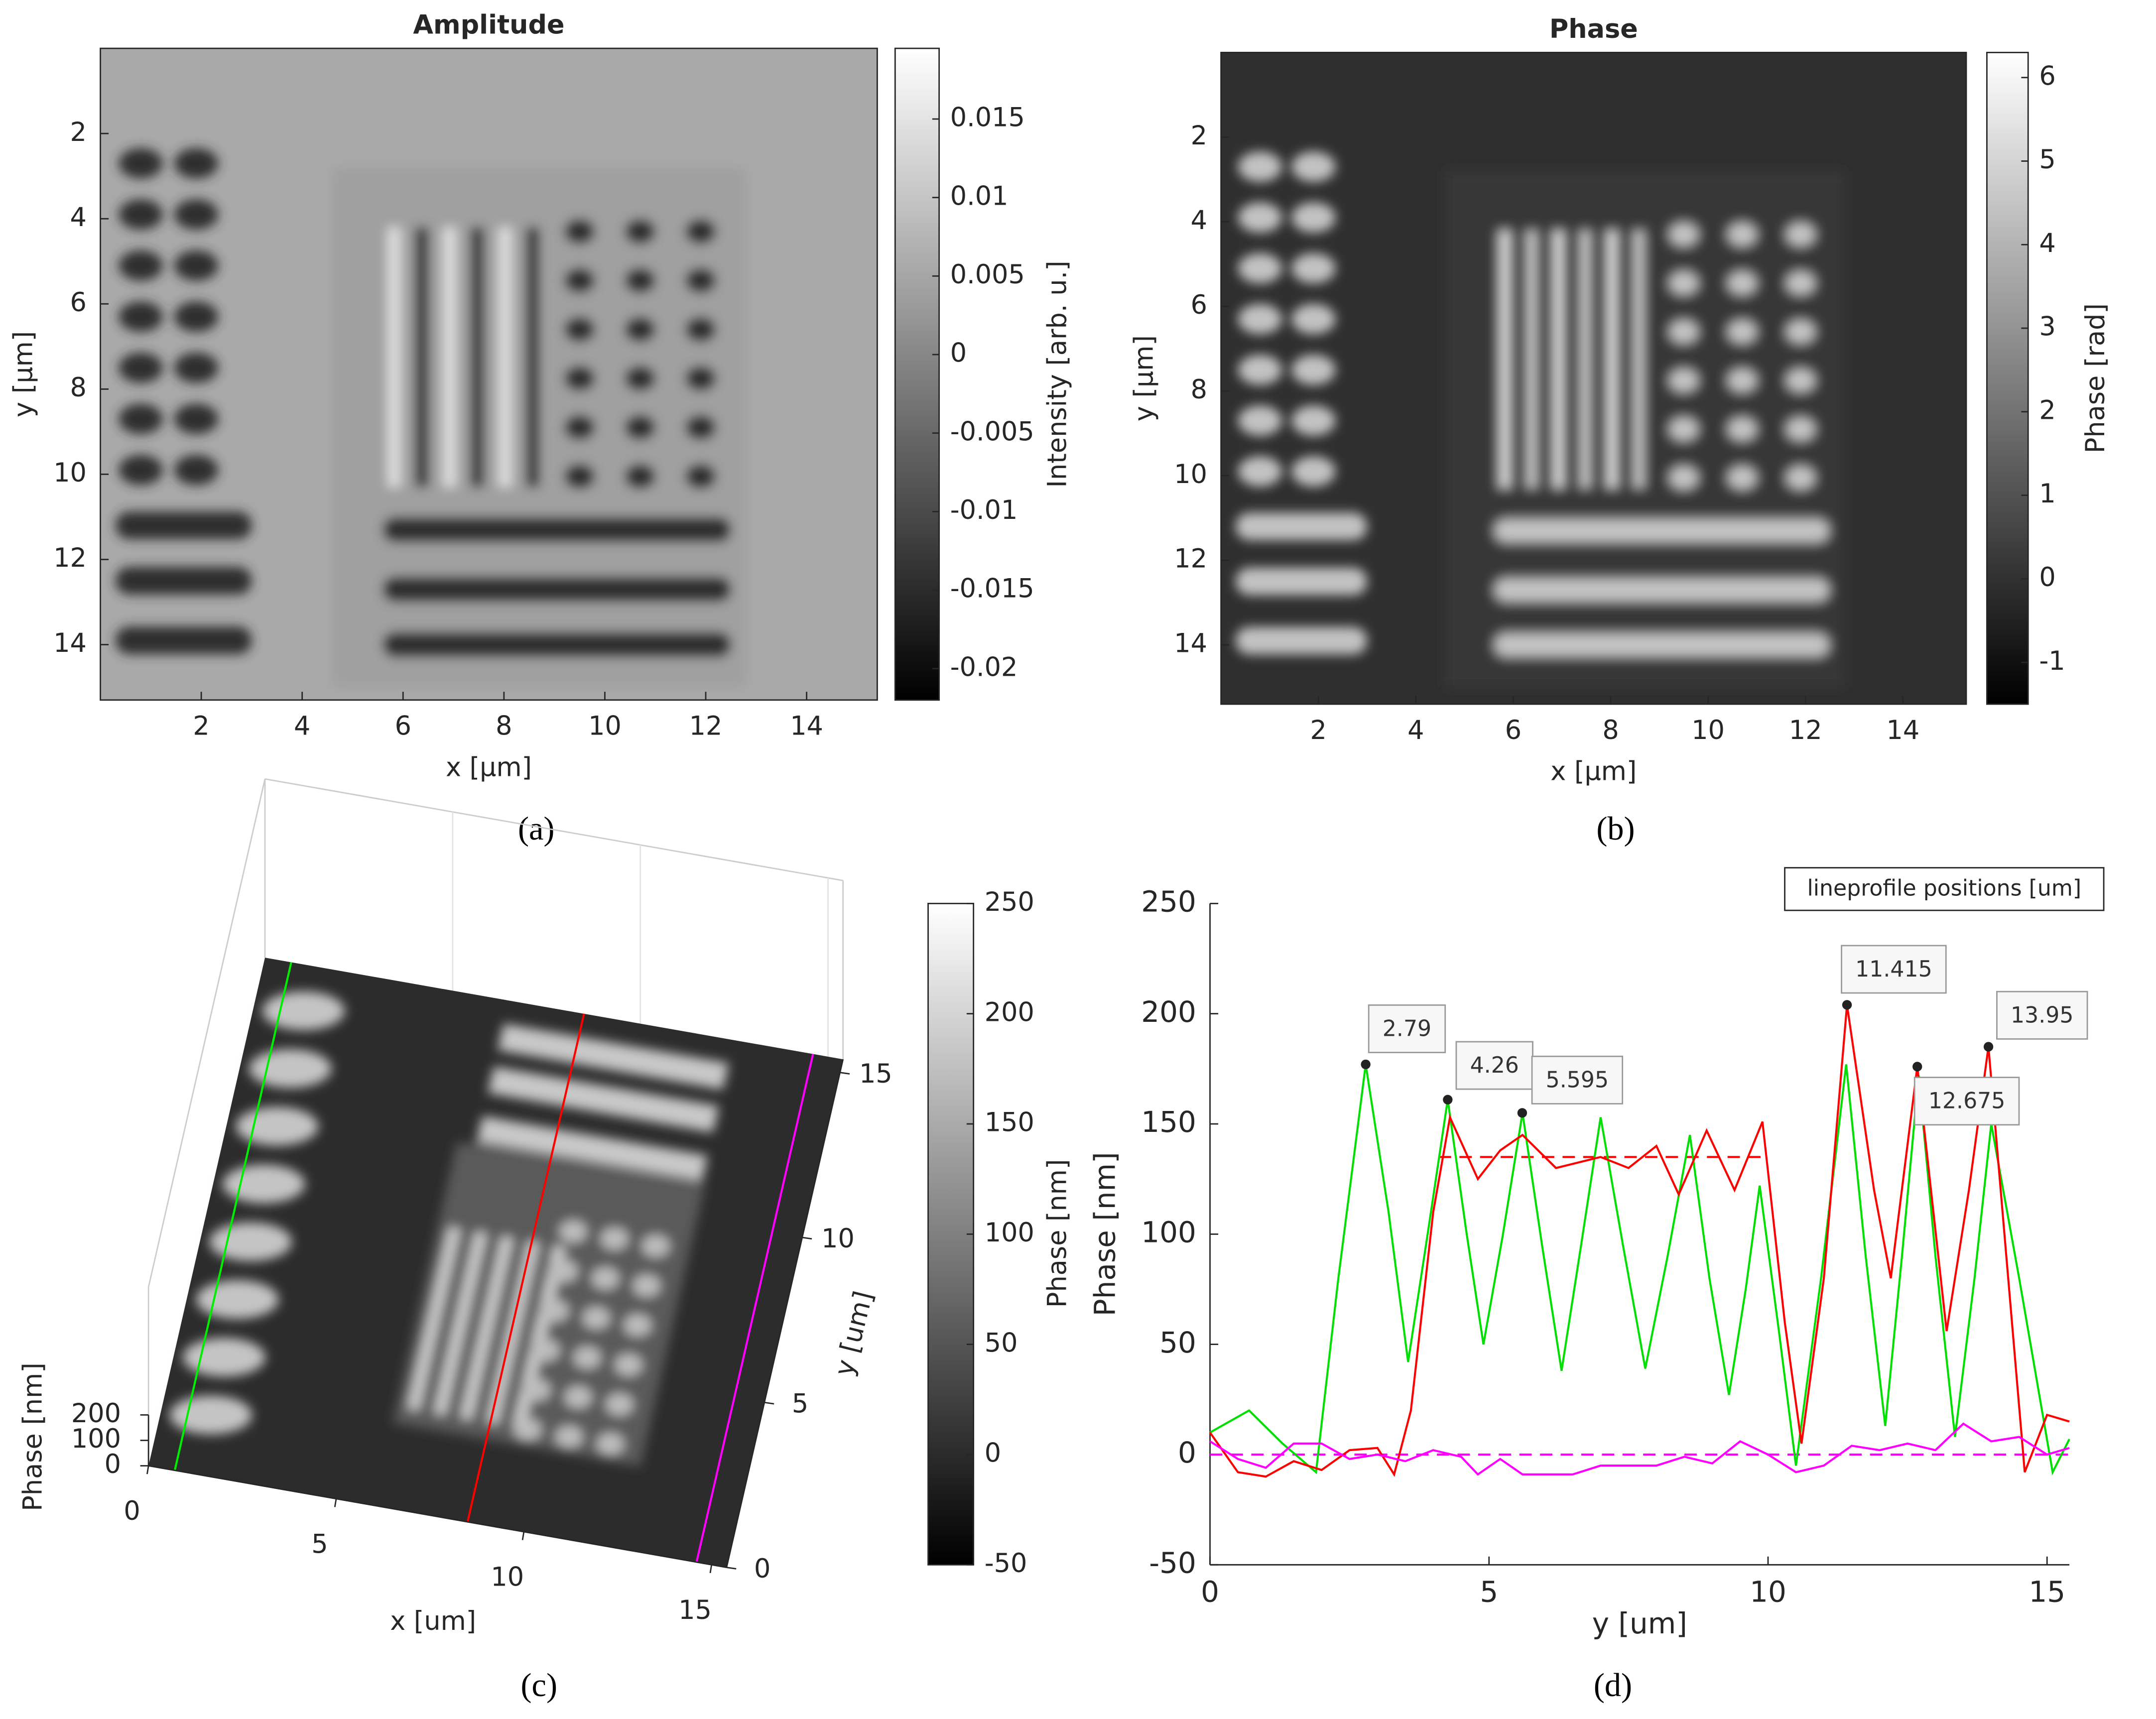  What do you see at coordinates (70, 558) in the screenshot?
I see `y-tick-label: 12` at bounding box center [70, 558].